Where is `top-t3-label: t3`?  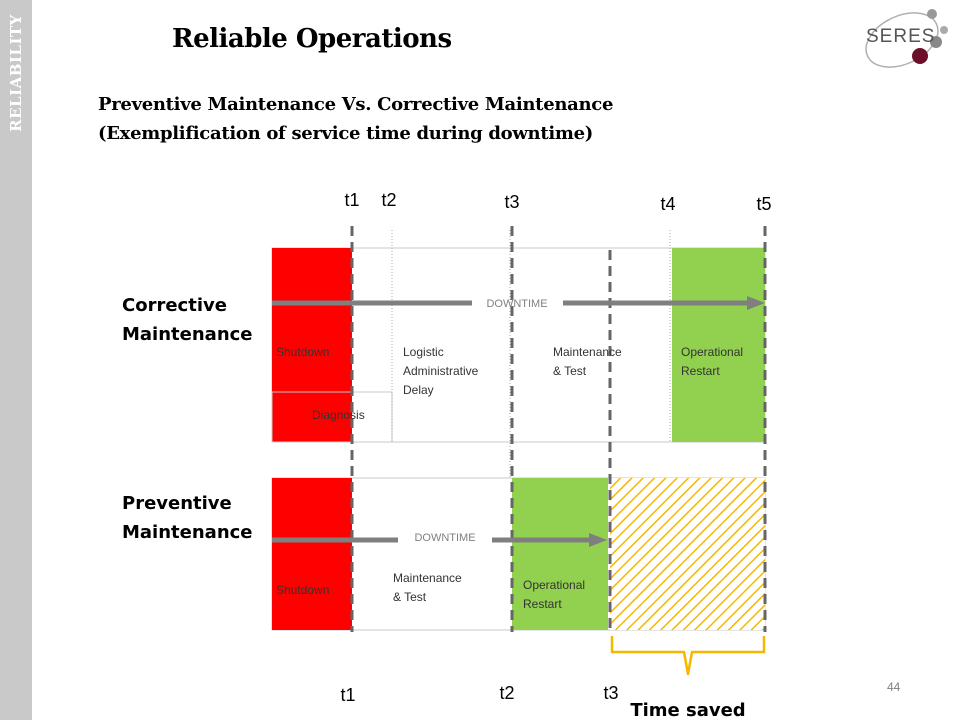 top-t3-label: t3 is located at coordinates (511, 202).